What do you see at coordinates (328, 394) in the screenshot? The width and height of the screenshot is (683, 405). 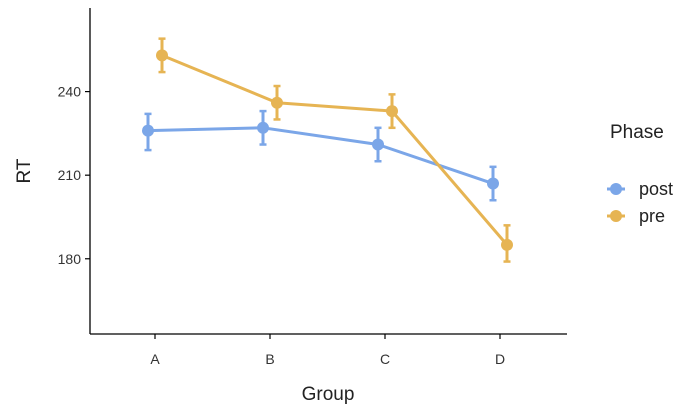 I see `x-axis-title: Group` at bounding box center [328, 394].